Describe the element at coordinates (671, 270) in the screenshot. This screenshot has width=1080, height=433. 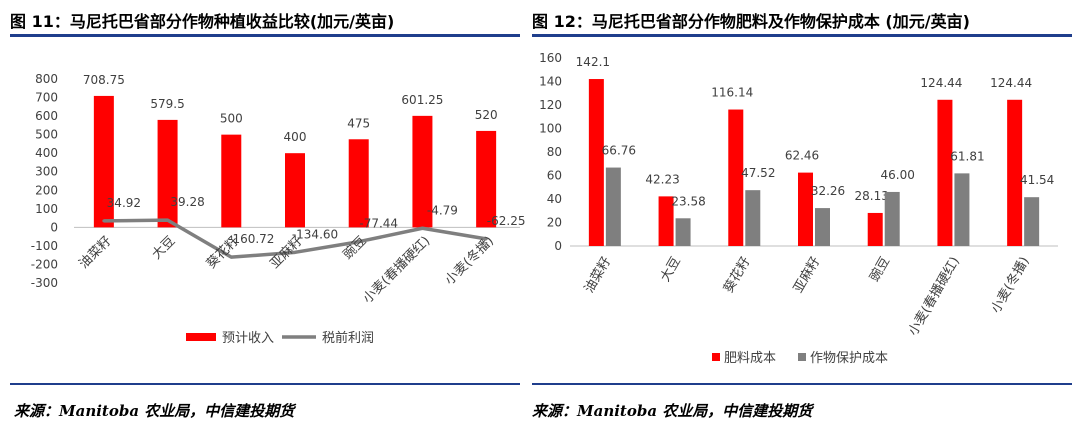
I see `fig12-category-label: 大豆` at that location.